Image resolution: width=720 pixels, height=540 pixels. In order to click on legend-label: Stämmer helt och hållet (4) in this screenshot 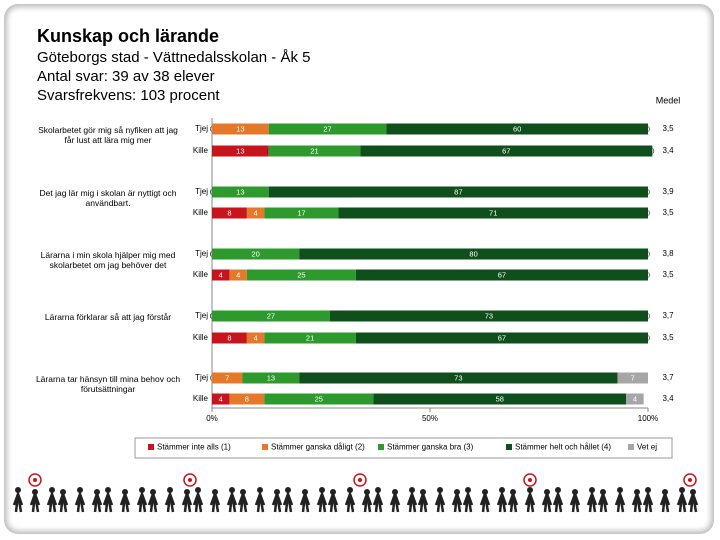, I will do `click(563, 447)`.